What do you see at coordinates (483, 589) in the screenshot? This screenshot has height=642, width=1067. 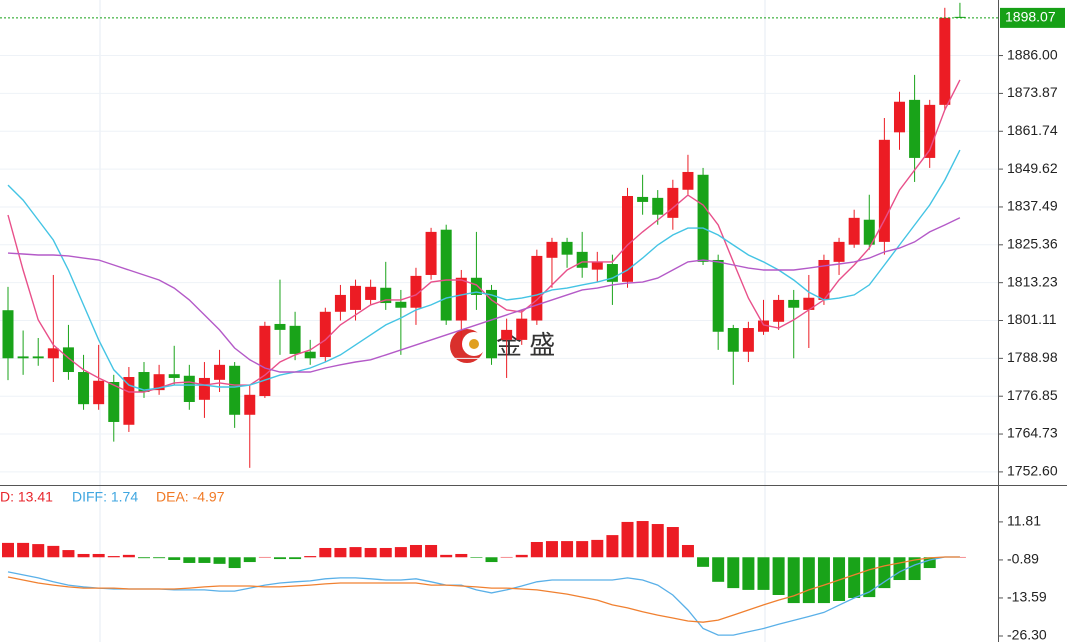 I see `dea-line` at bounding box center [483, 589].